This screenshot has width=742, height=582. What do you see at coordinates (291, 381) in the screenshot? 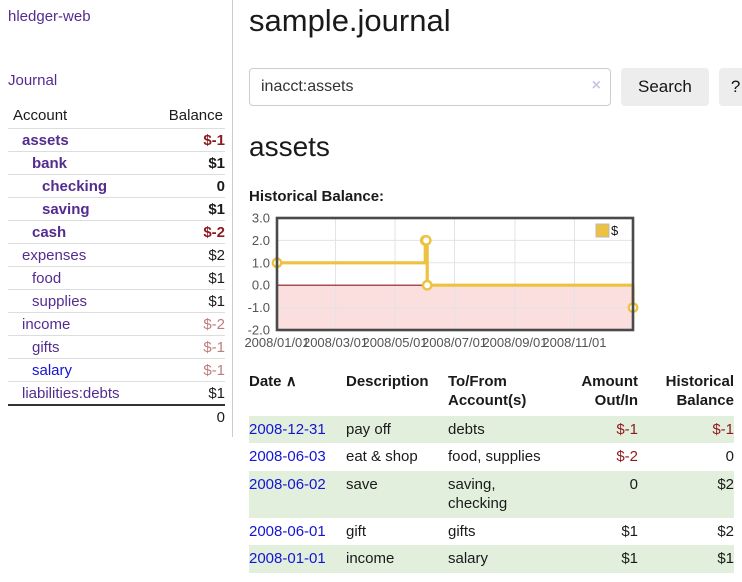
I see `sort-ascending-icon: ∧` at bounding box center [291, 381].